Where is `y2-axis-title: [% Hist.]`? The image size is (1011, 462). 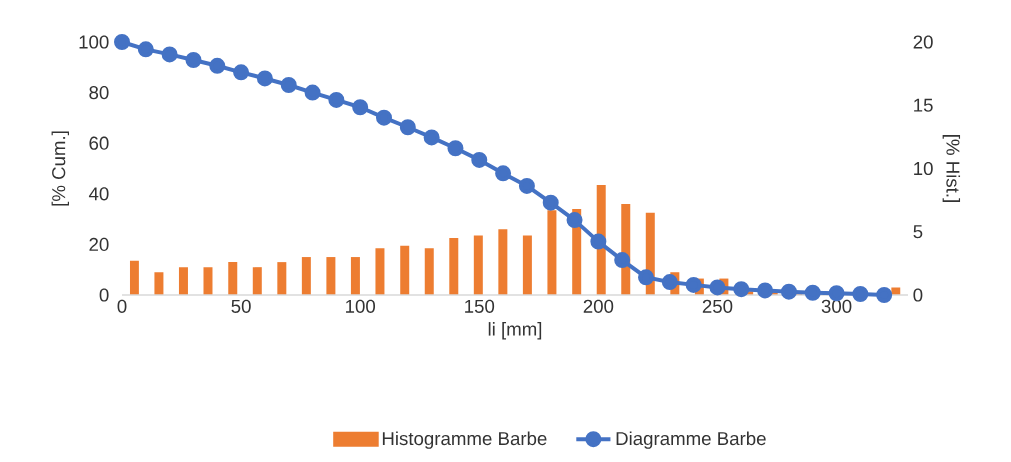
y2-axis-title: [% Hist.] is located at coordinates (951, 168).